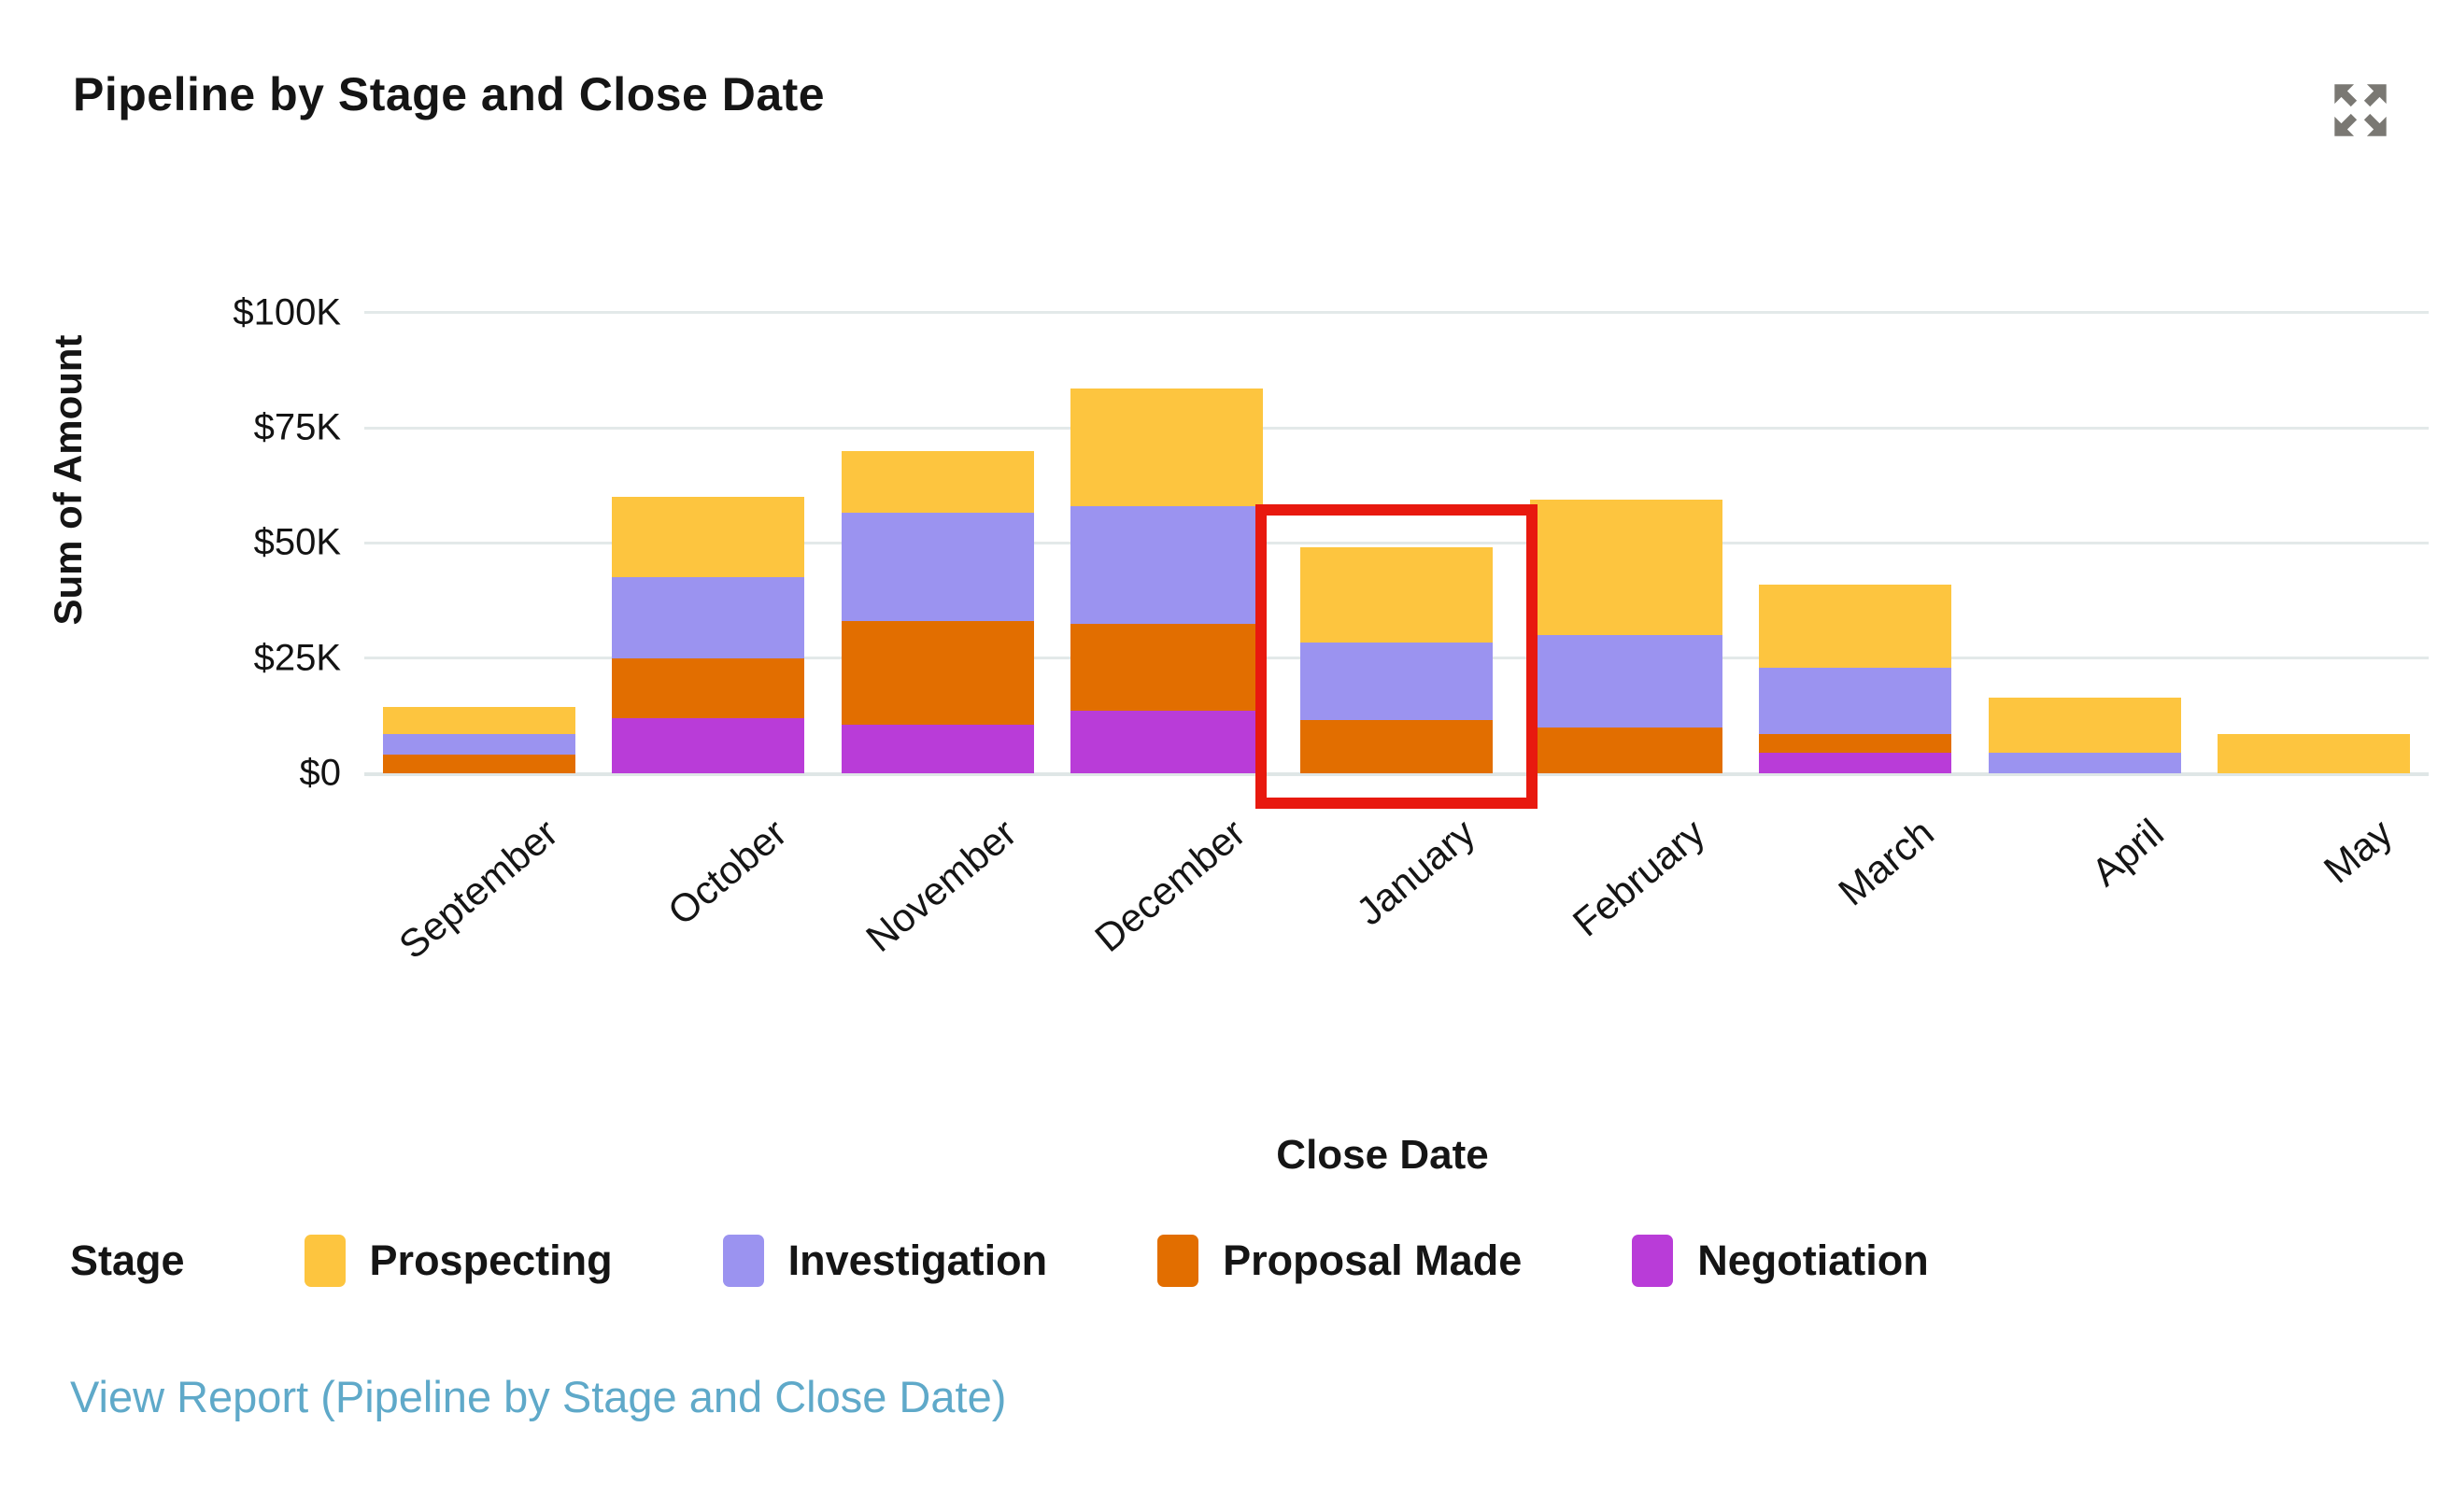 The width and height of the screenshot is (2452, 1512). Describe the element at coordinates (128, 1260) in the screenshot. I see `legend-title: Stage` at that location.